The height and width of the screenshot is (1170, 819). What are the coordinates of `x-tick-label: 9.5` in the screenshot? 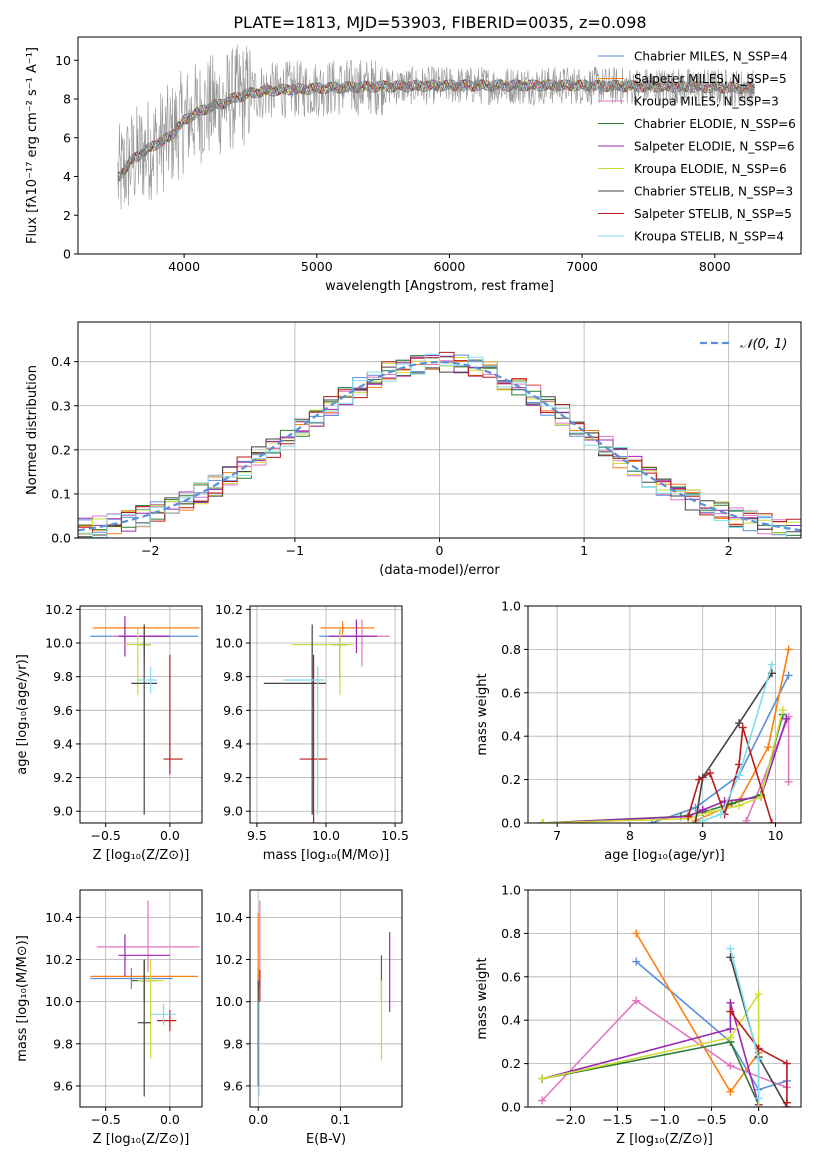 It's located at (257, 835).